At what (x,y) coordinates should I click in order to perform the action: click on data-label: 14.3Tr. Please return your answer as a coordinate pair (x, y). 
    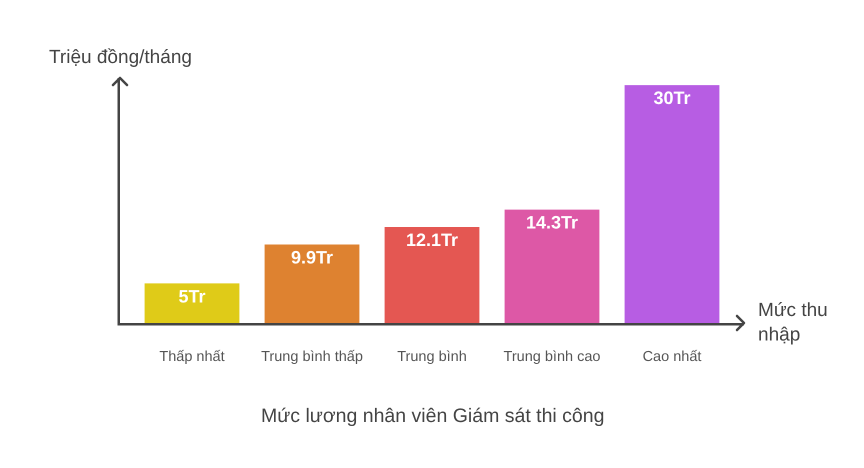
    Looking at the image, I should click on (552, 222).